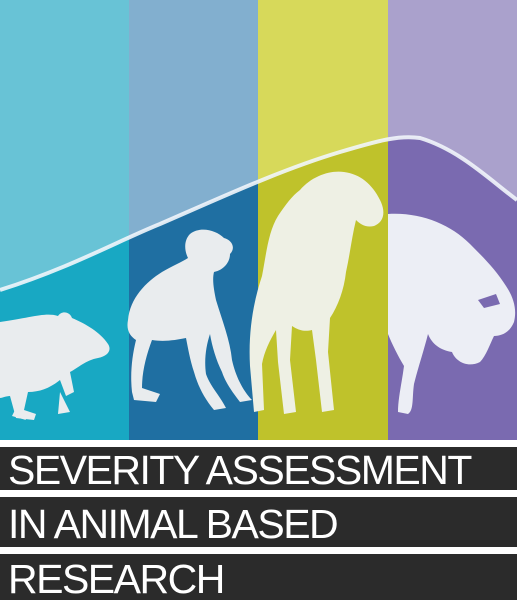 The image size is (517, 600). What do you see at coordinates (258, 577) in the screenshot?
I see `title-band-3: RESEARCH` at bounding box center [258, 577].